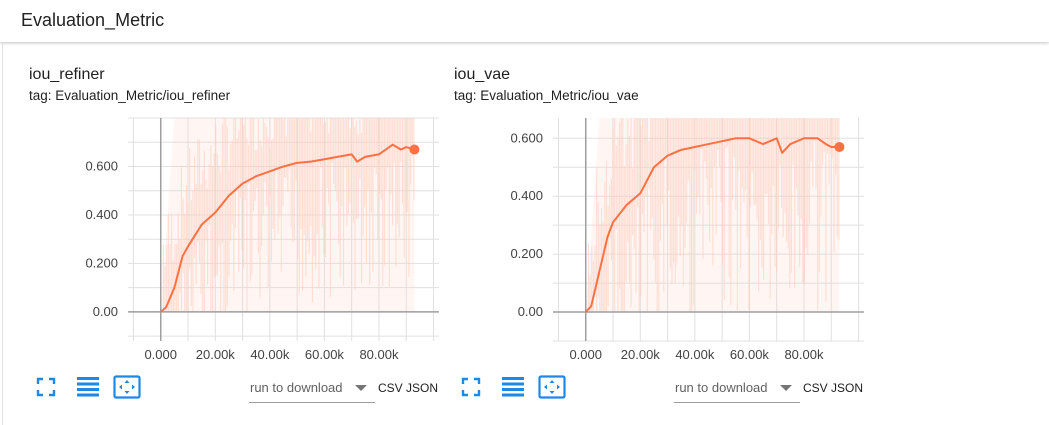  Describe the element at coordinates (2, 233) in the screenshot. I see `divider` at that location.